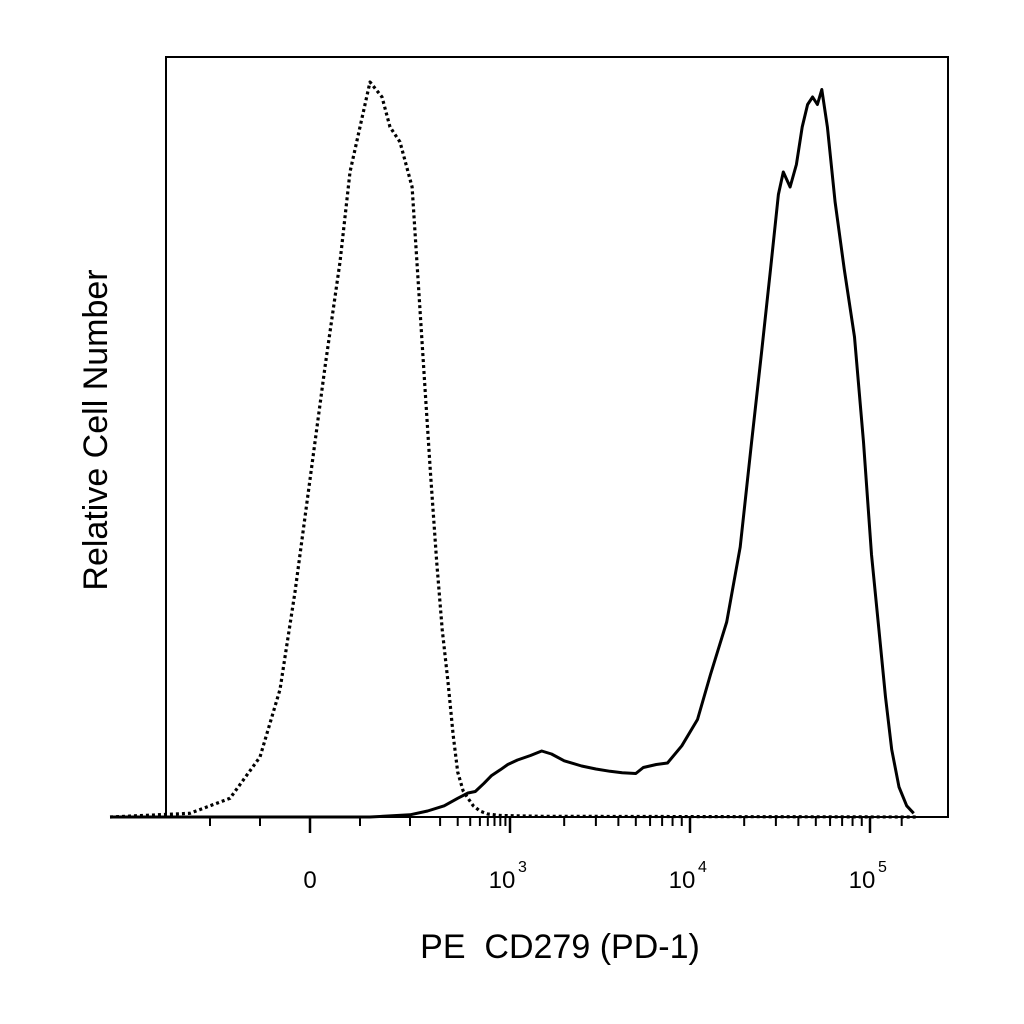 This screenshot has height=1024, width=1024. What do you see at coordinates (702, 867) in the screenshot?
I see `x-tick-exponent: 4` at bounding box center [702, 867].